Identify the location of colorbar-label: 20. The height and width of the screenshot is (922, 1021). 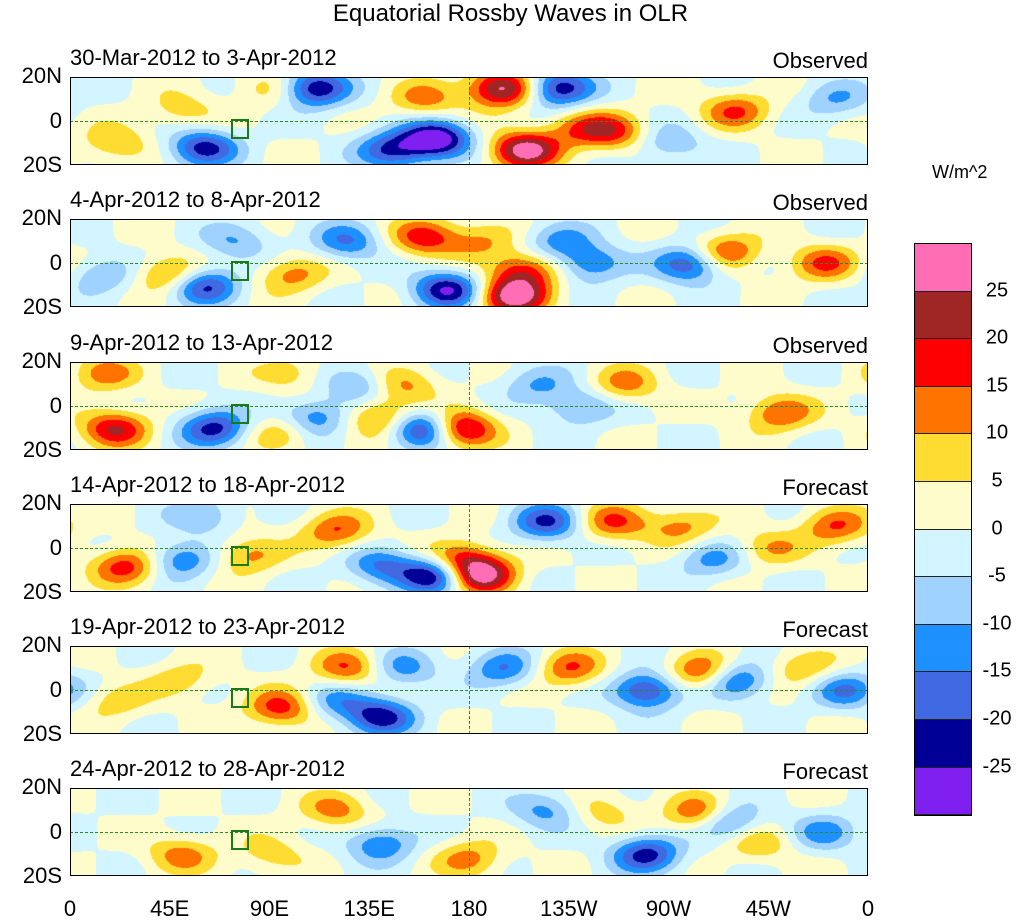
(997, 337).